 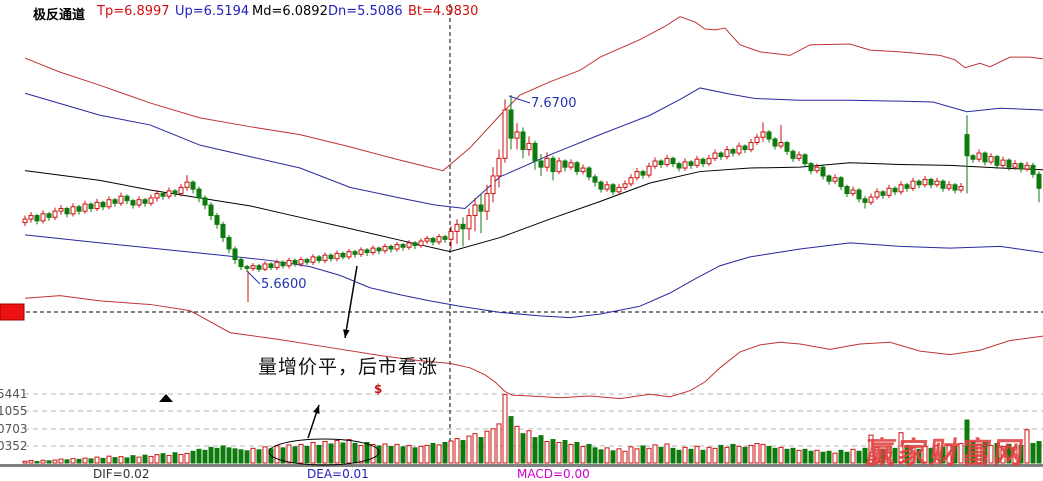 What do you see at coordinates (14, 394) in the screenshot?
I see `volume-tick-label: 5441` at bounding box center [14, 394].